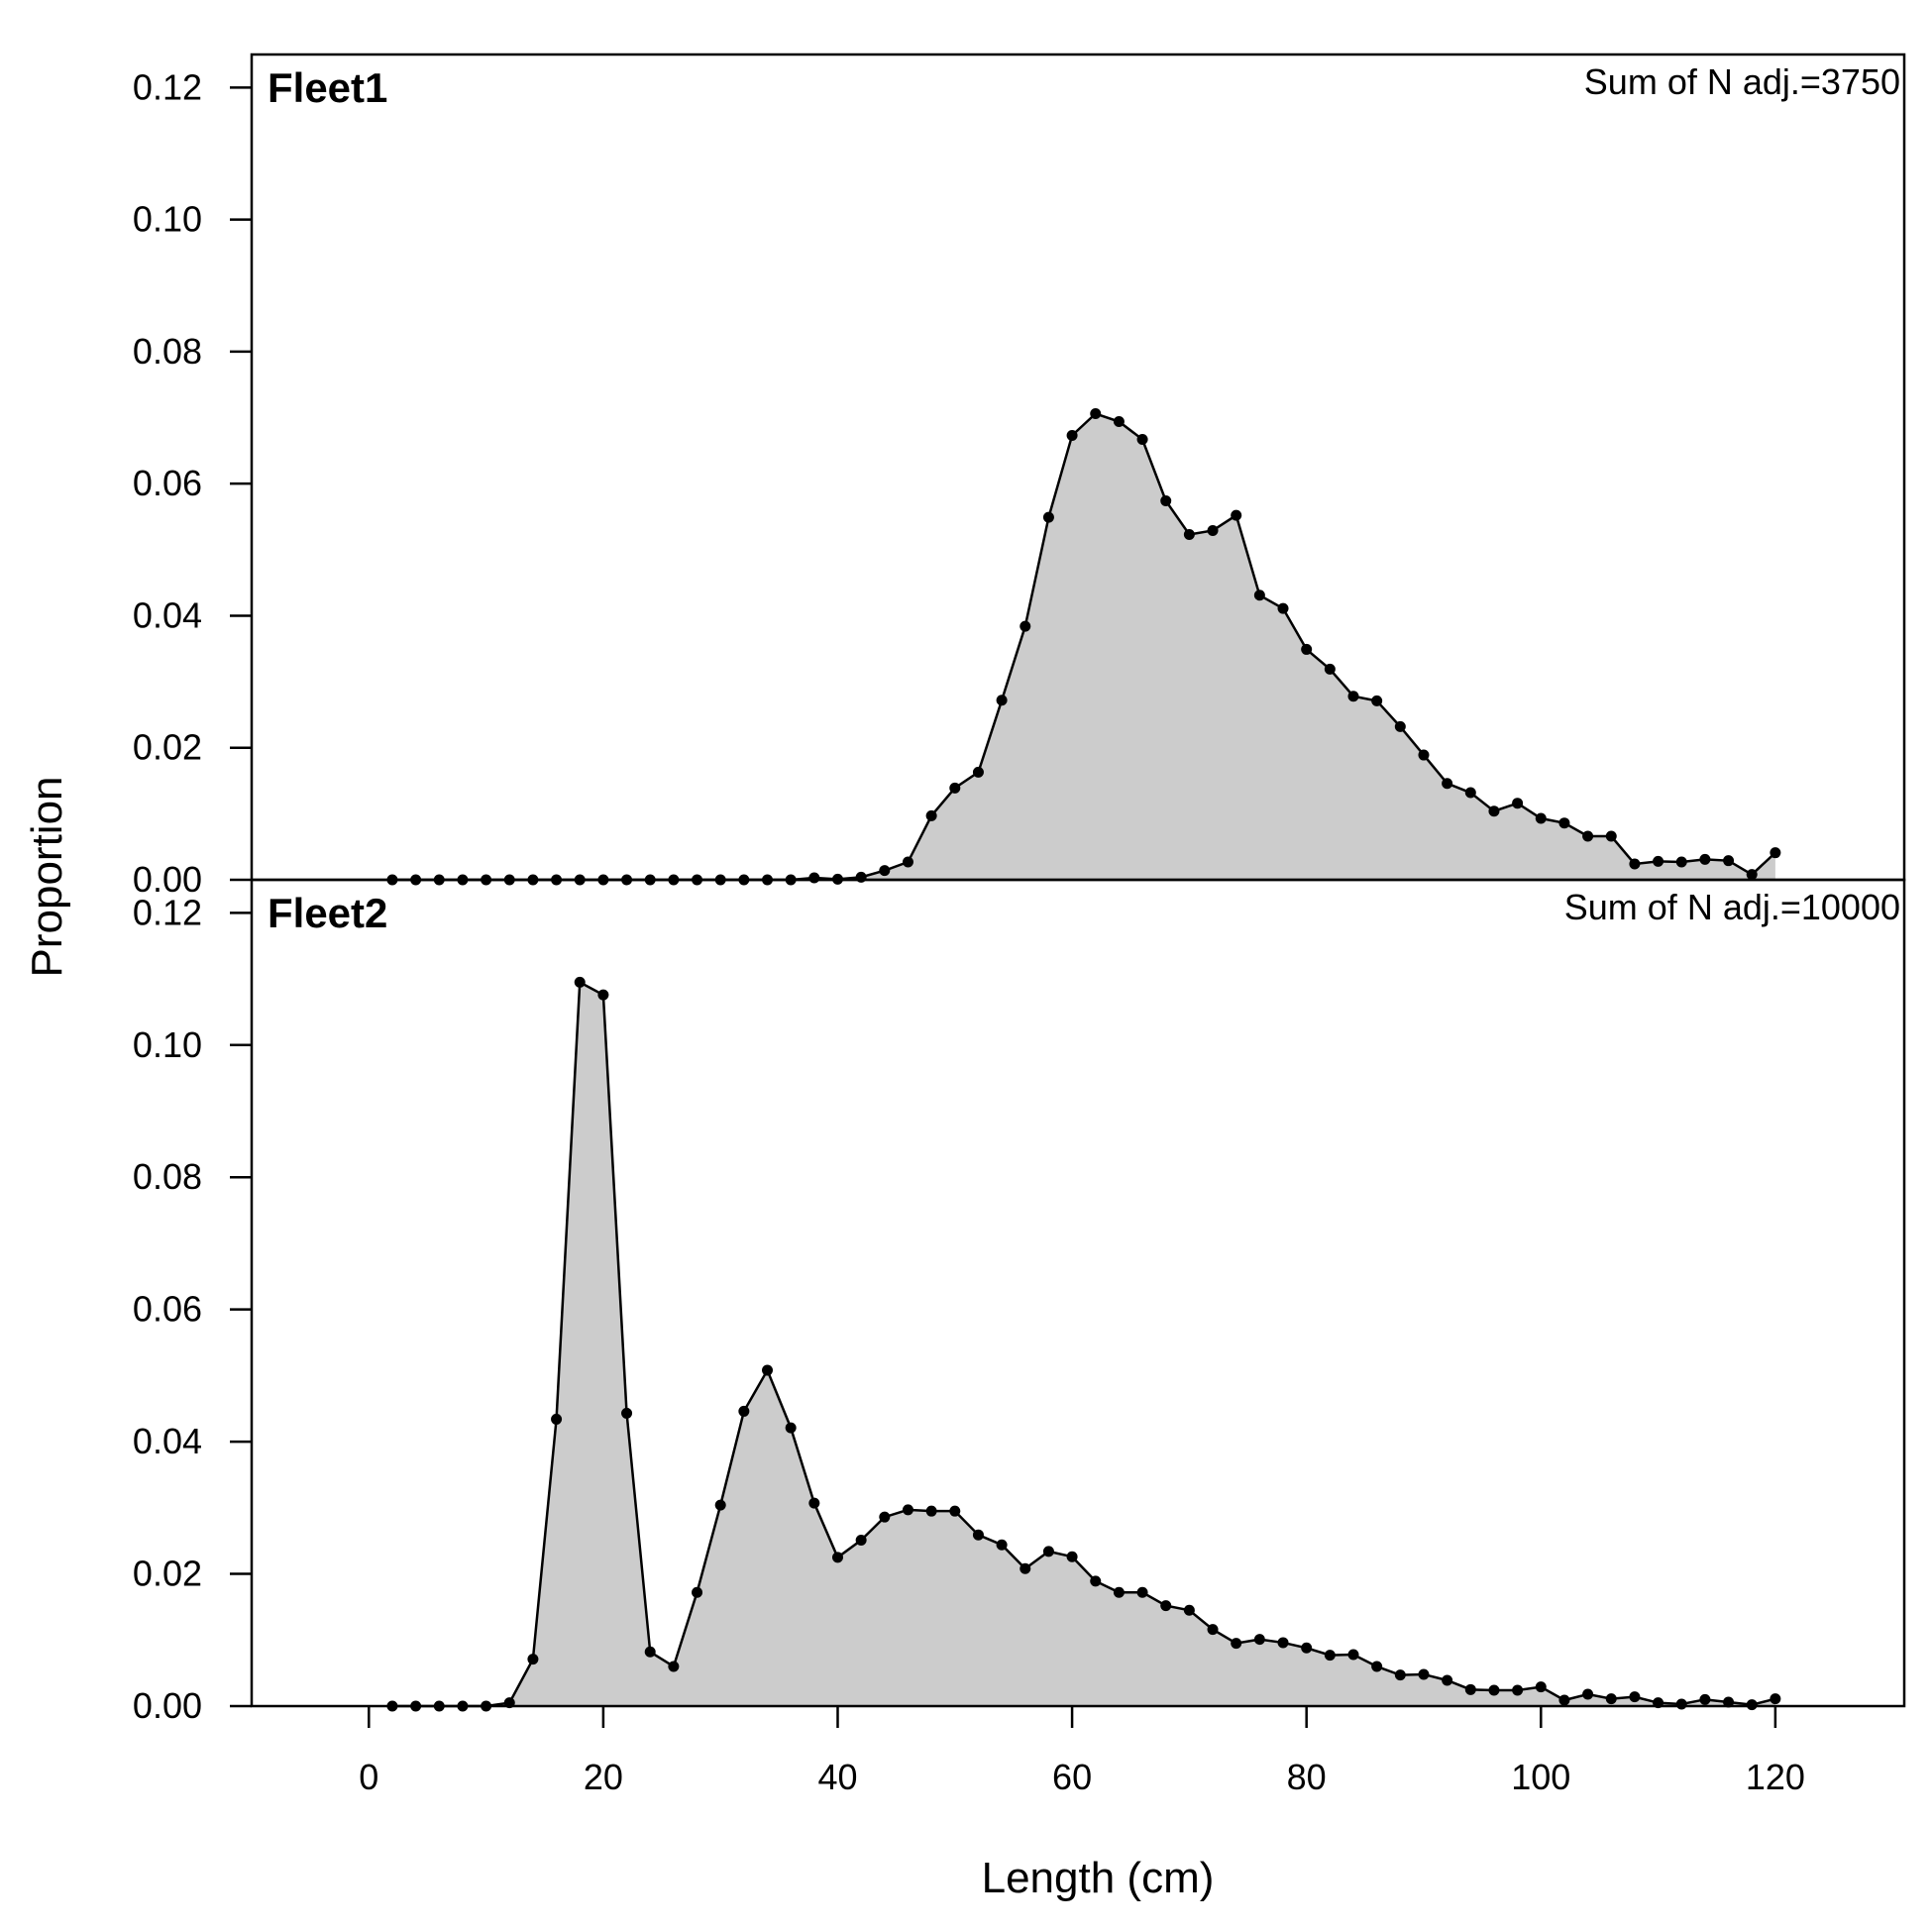 The width and height of the screenshot is (1932, 1932). What do you see at coordinates (603, 1777) in the screenshot?
I see `x-tick-label: 20` at bounding box center [603, 1777].